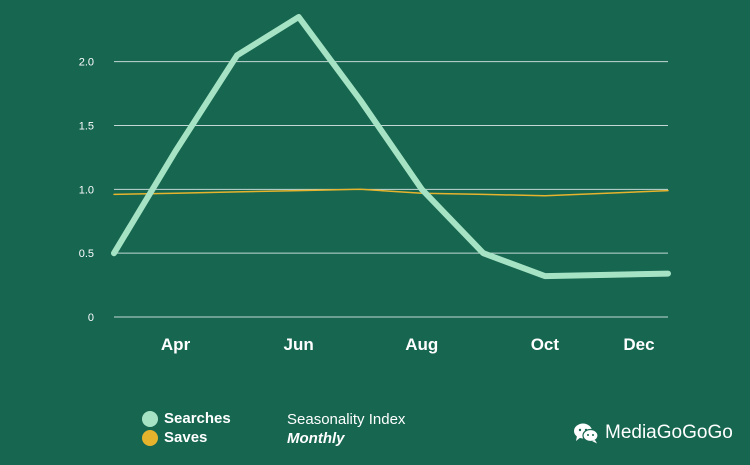 The image size is (750, 465). Describe the element at coordinates (150, 418) in the screenshot. I see `legend-dot-searches` at that location.